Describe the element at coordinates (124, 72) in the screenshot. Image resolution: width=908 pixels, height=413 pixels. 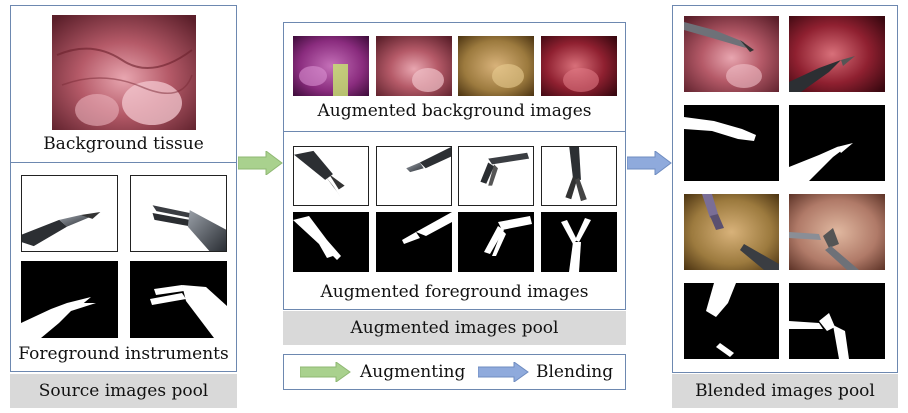
I see `background-tissue-image` at that location.